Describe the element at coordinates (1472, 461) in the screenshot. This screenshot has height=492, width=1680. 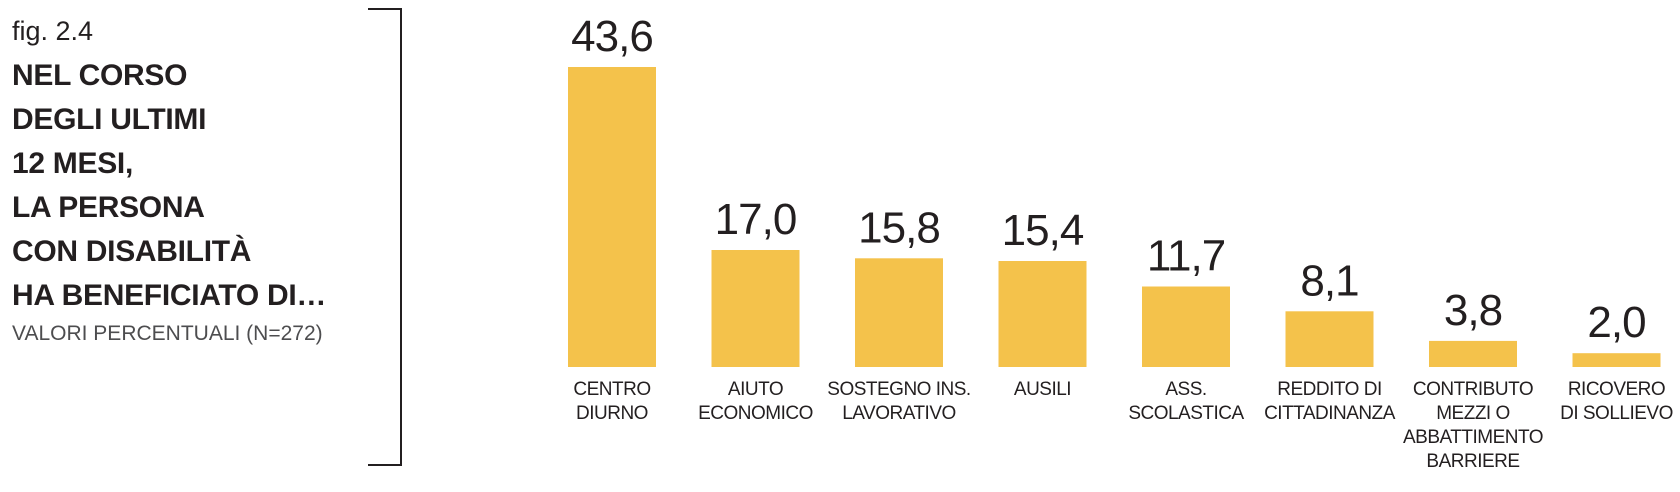
I see `category-label-line: BARRIERE` at that location.